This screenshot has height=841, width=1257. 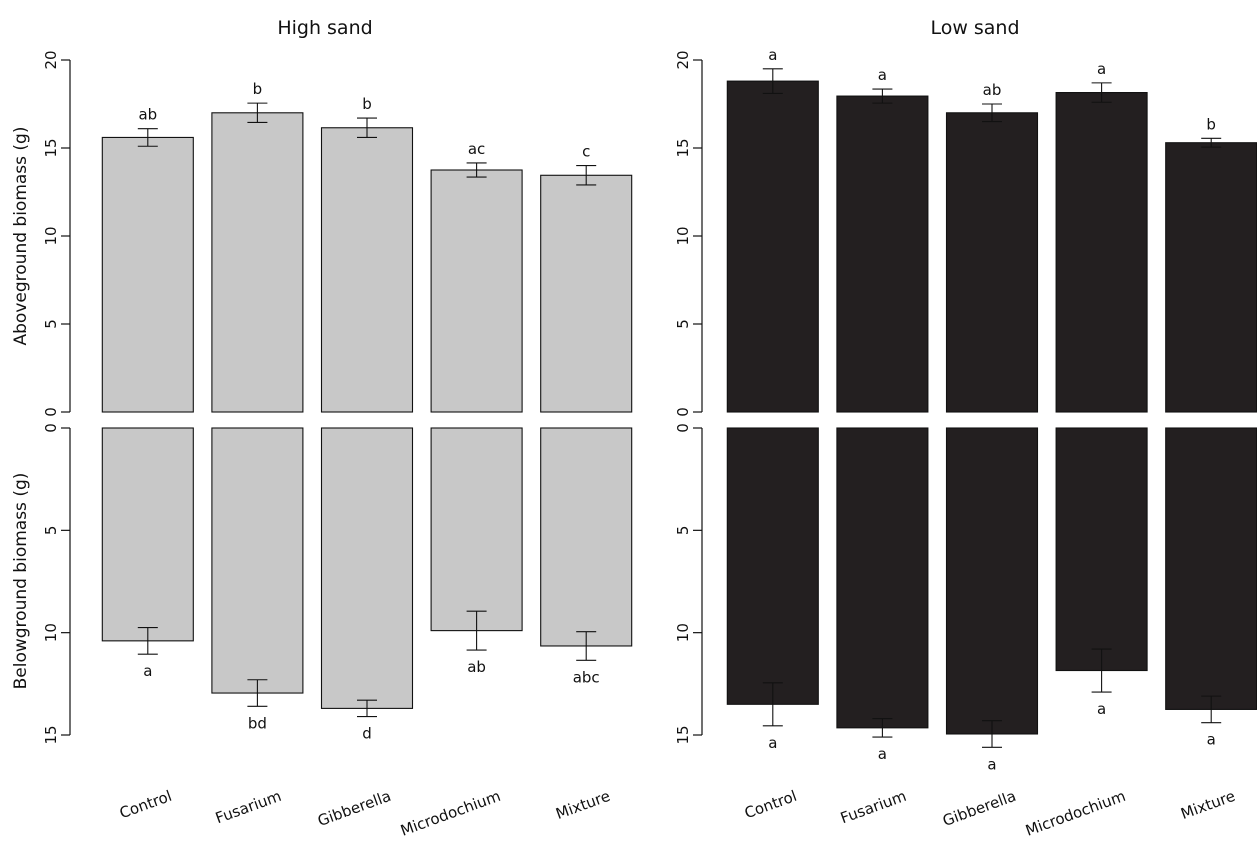 What do you see at coordinates (324, 28) in the screenshot?
I see `panel-title: High sand` at bounding box center [324, 28].